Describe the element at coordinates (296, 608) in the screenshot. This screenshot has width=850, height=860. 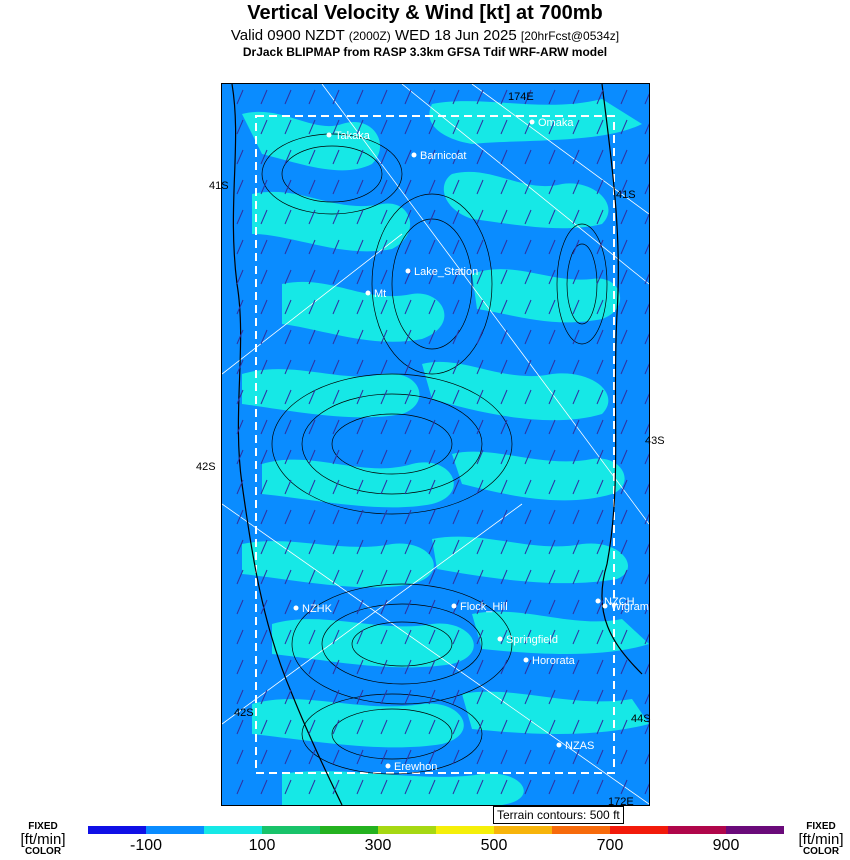
I see `town-marker` at that location.